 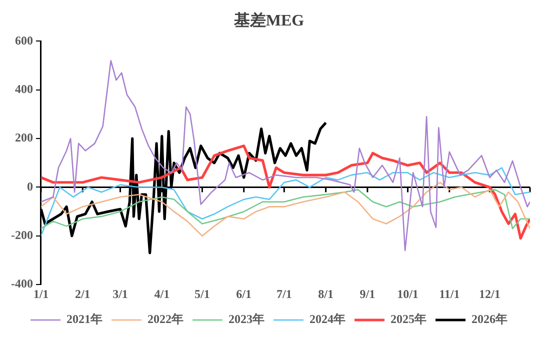 I want to click on legend-label: 2025年, so click(x=408, y=319).